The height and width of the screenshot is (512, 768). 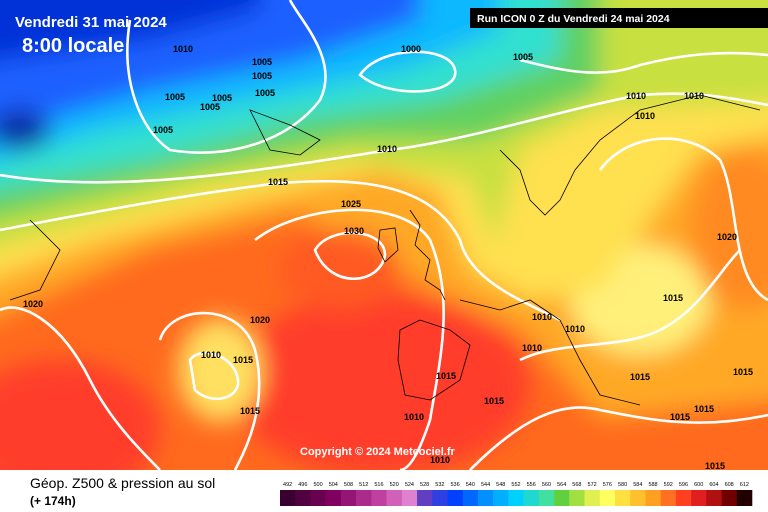 I want to click on footer-title: Géop. Z500 & pression au sol, so click(x=122, y=483).